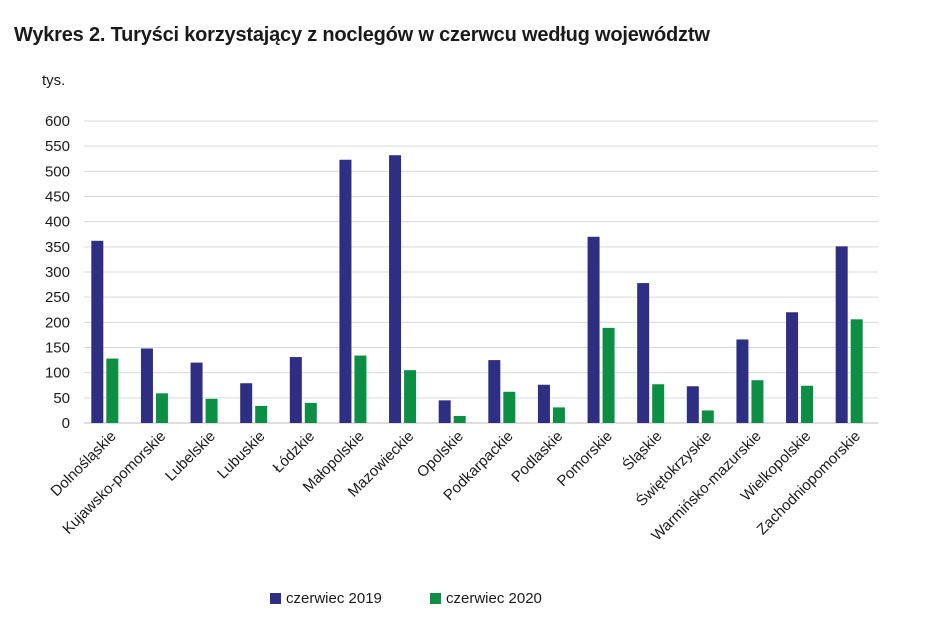 This screenshot has width=940, height=626. I want to click on y-tick-label: 100, so click(57, 373).